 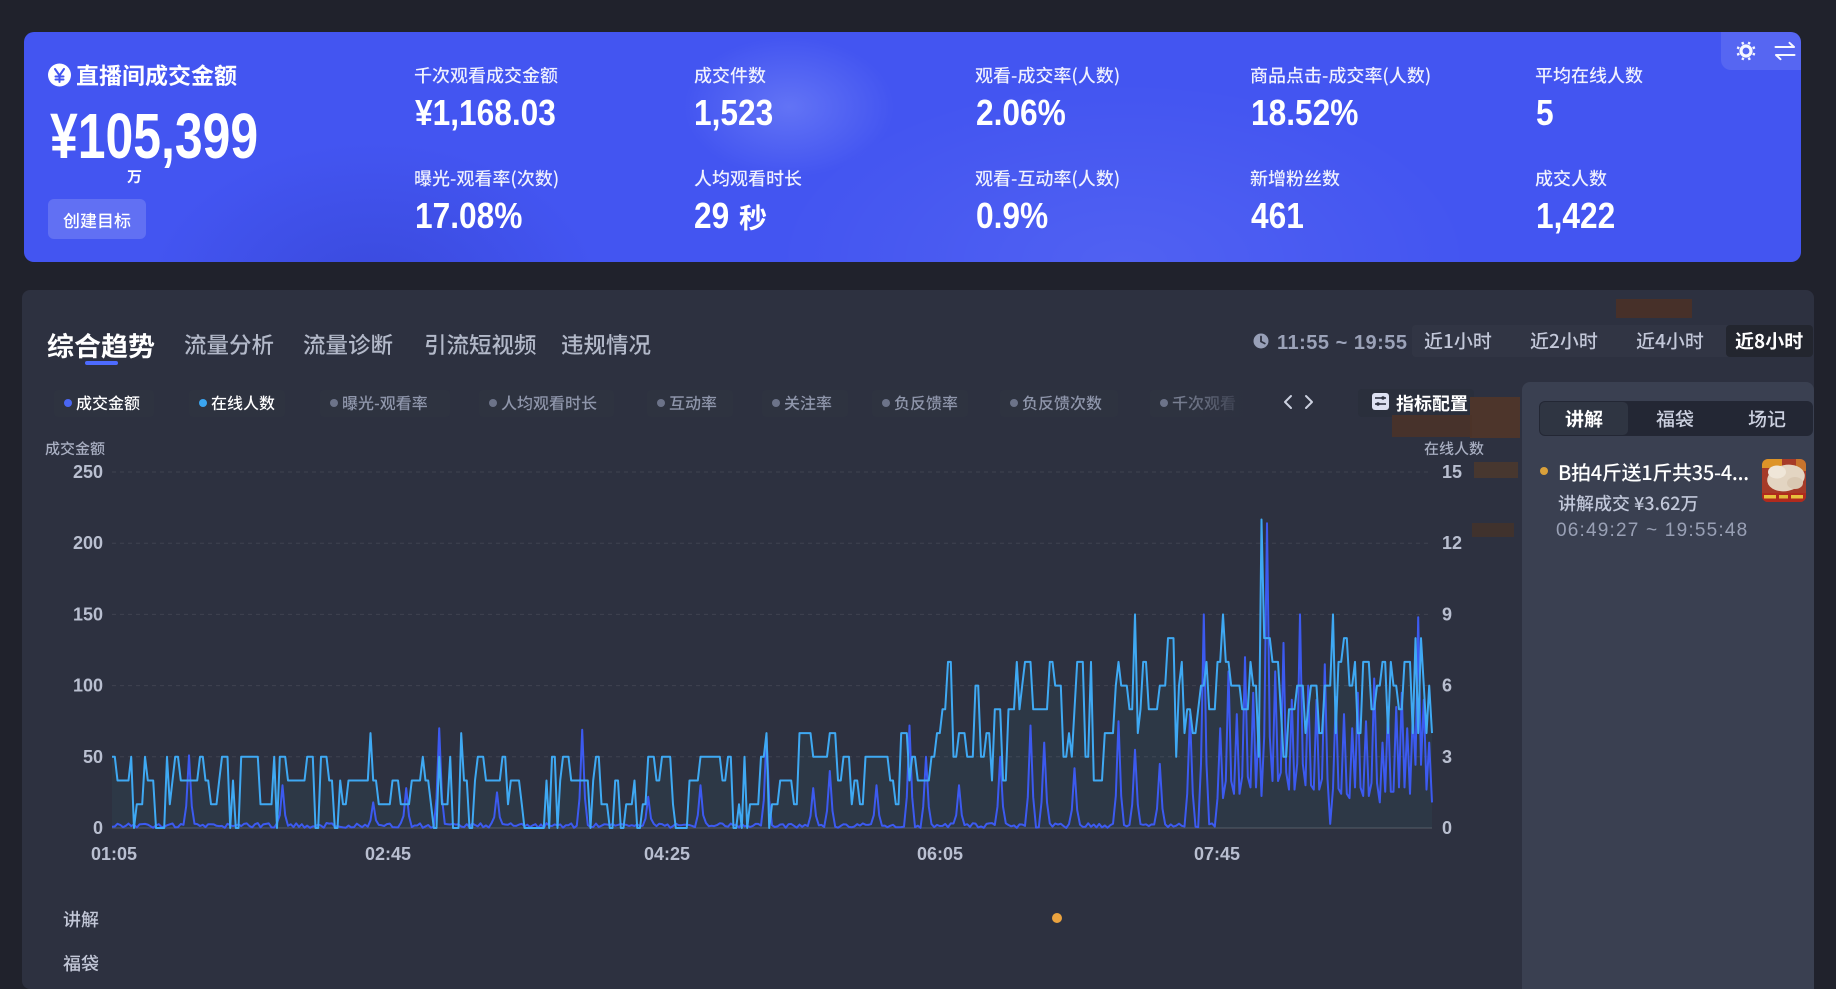 What do you see at coordinates (1021, 113) in the screenshot?
I see `svg-text: 2.06%` at bounding box center [1021, 113].